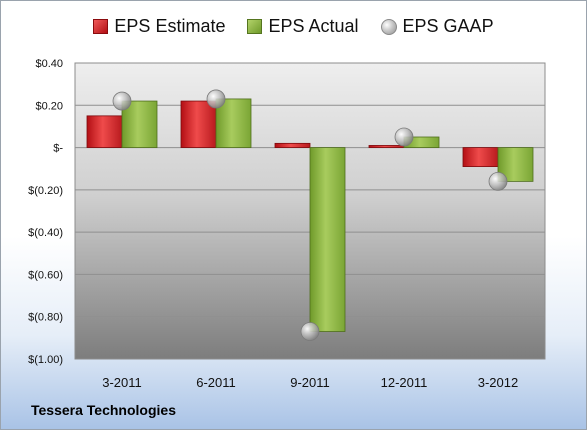  What do you see at coordinates (45, 318) in the screenshot?
I see `y-tick-label: $(0.80)` at bounding box center [45, 318].